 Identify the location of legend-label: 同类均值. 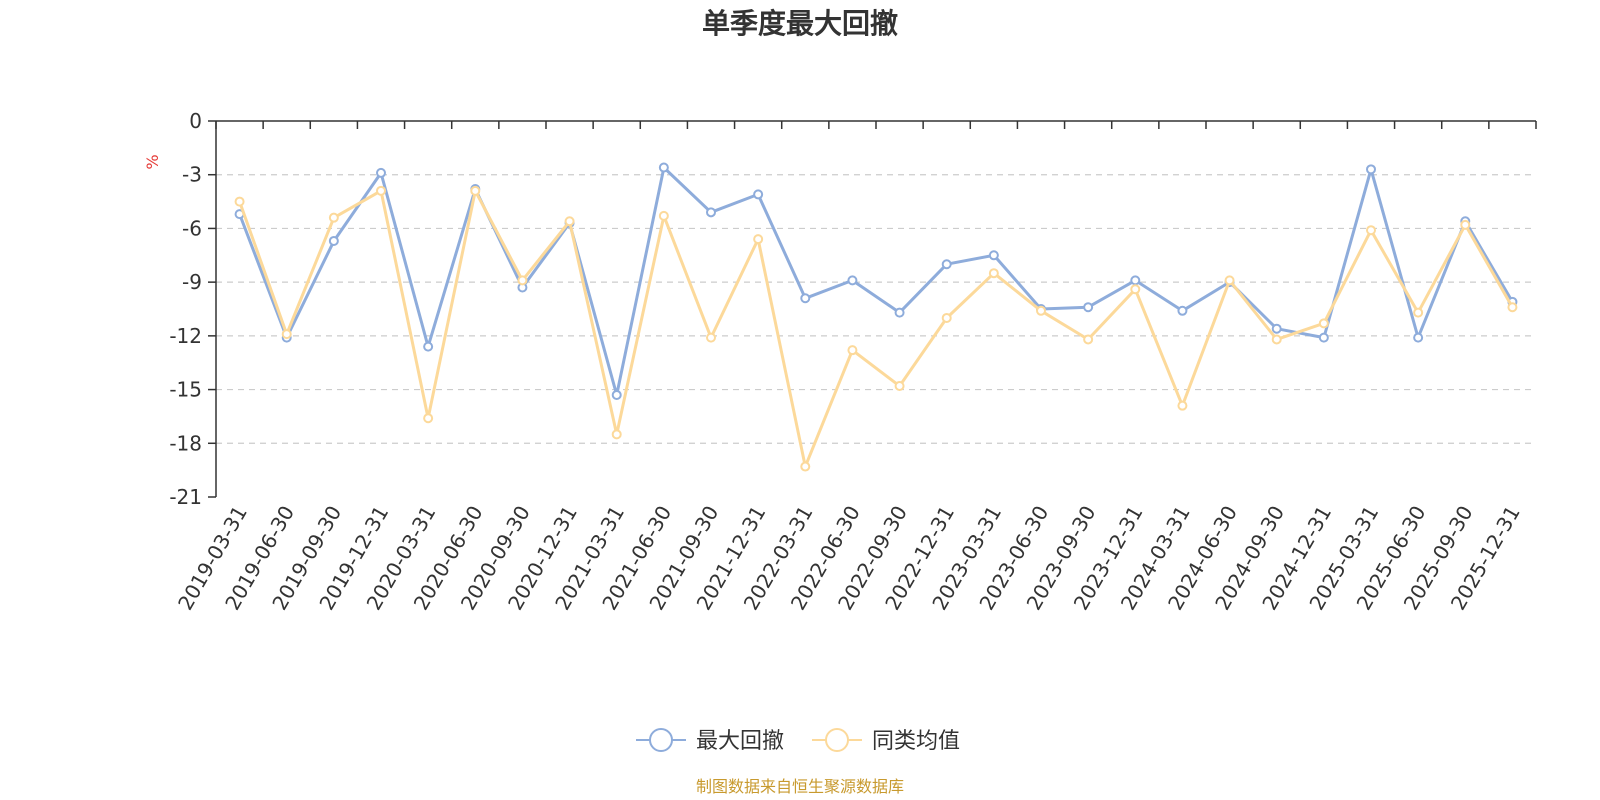
(916, 741).